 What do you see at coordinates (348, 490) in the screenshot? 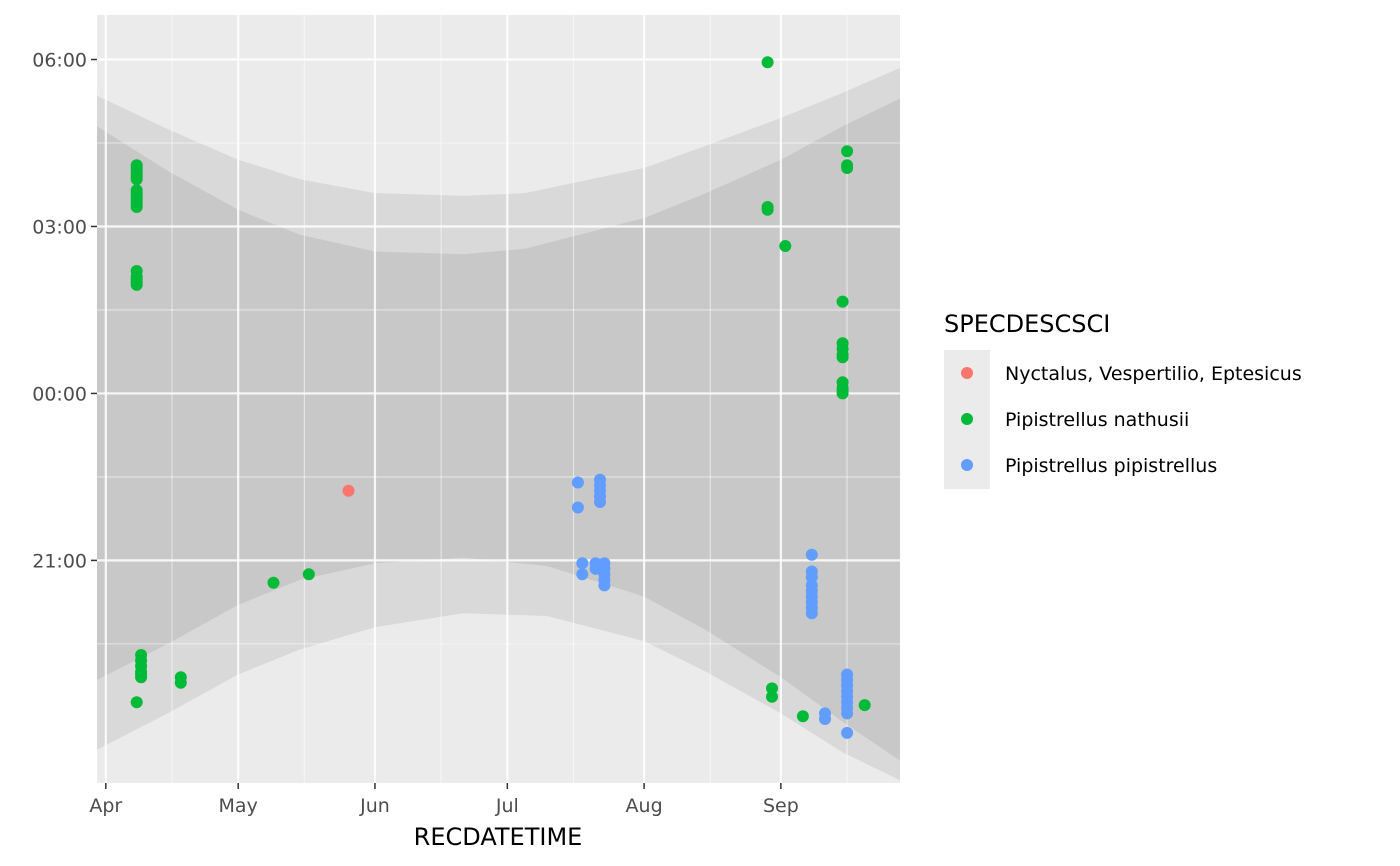
I see `point-nyctalus-vespertilio-eptesicus` at bounding box center [348, 490].